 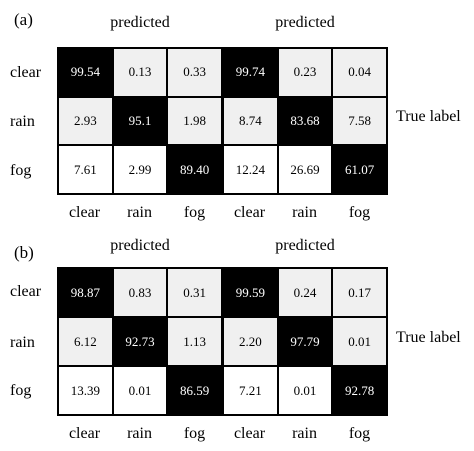 I want to click on heatmap-cell-clear-rain: 0.13, so click(x=140, y=72).